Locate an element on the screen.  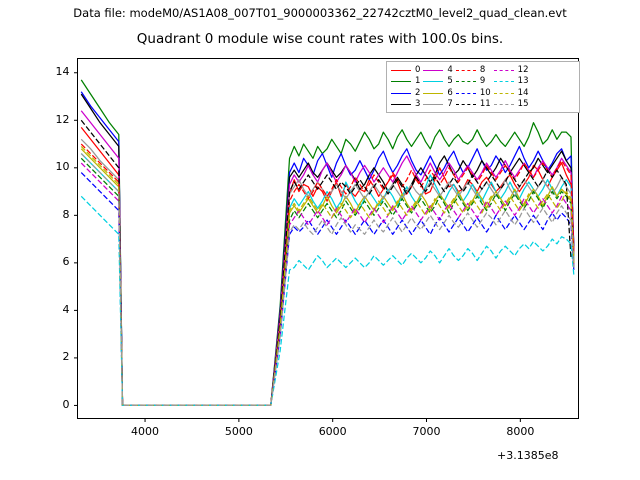
legend-entry-15: 15 is located at coordinates (511, 104).